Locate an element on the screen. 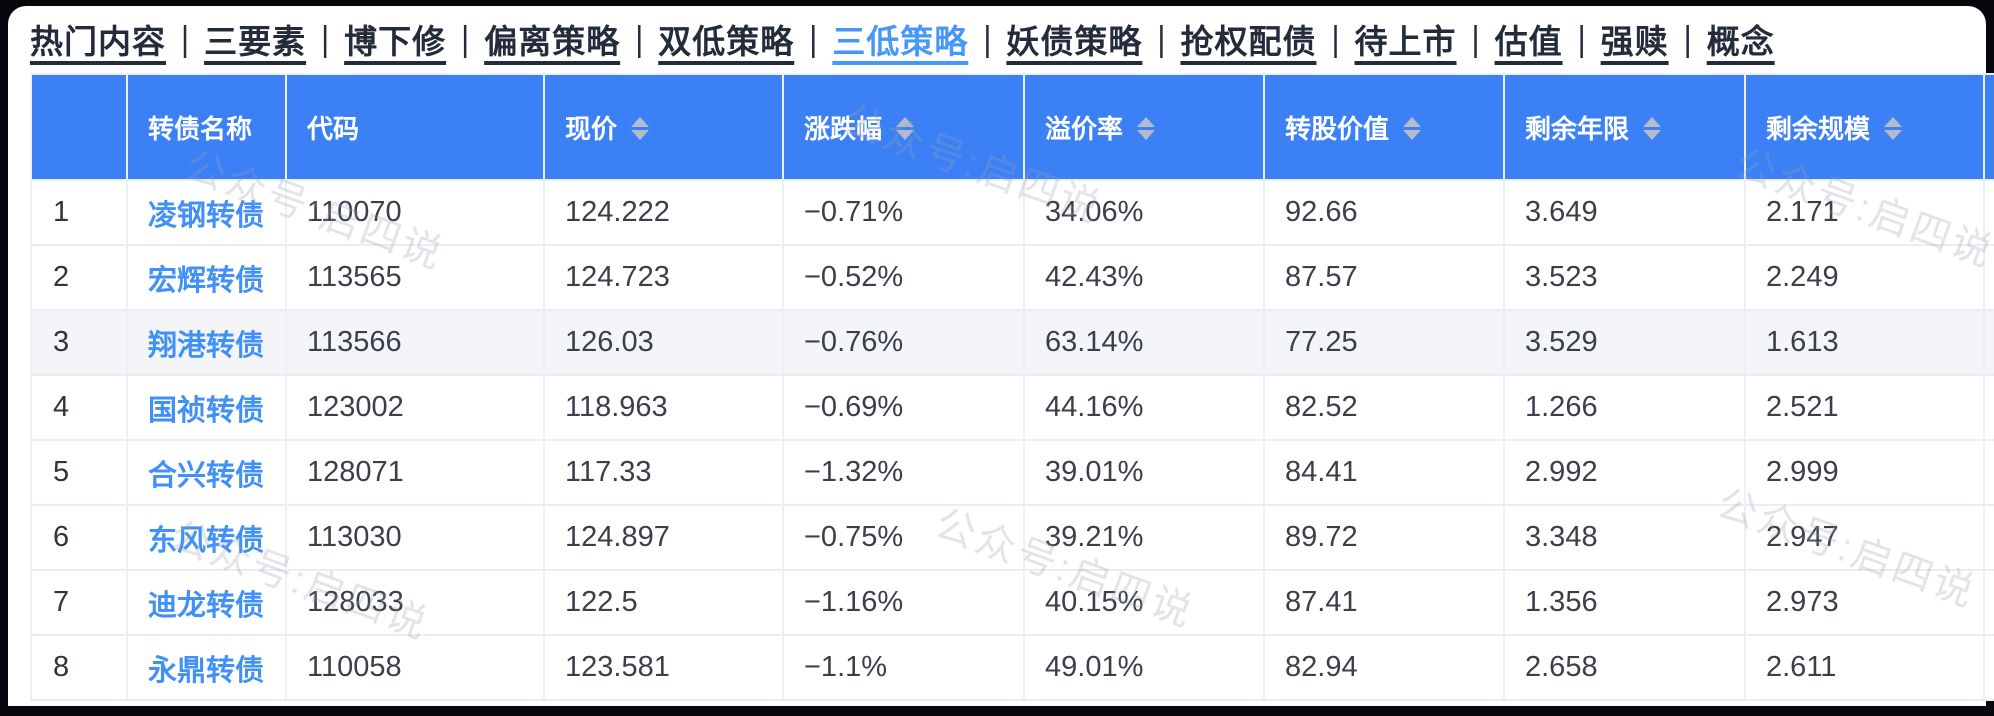 The width and height of the screenshot is (1994, 716). tab-7: 妖债策略 is located at coordinates (1074, 41).